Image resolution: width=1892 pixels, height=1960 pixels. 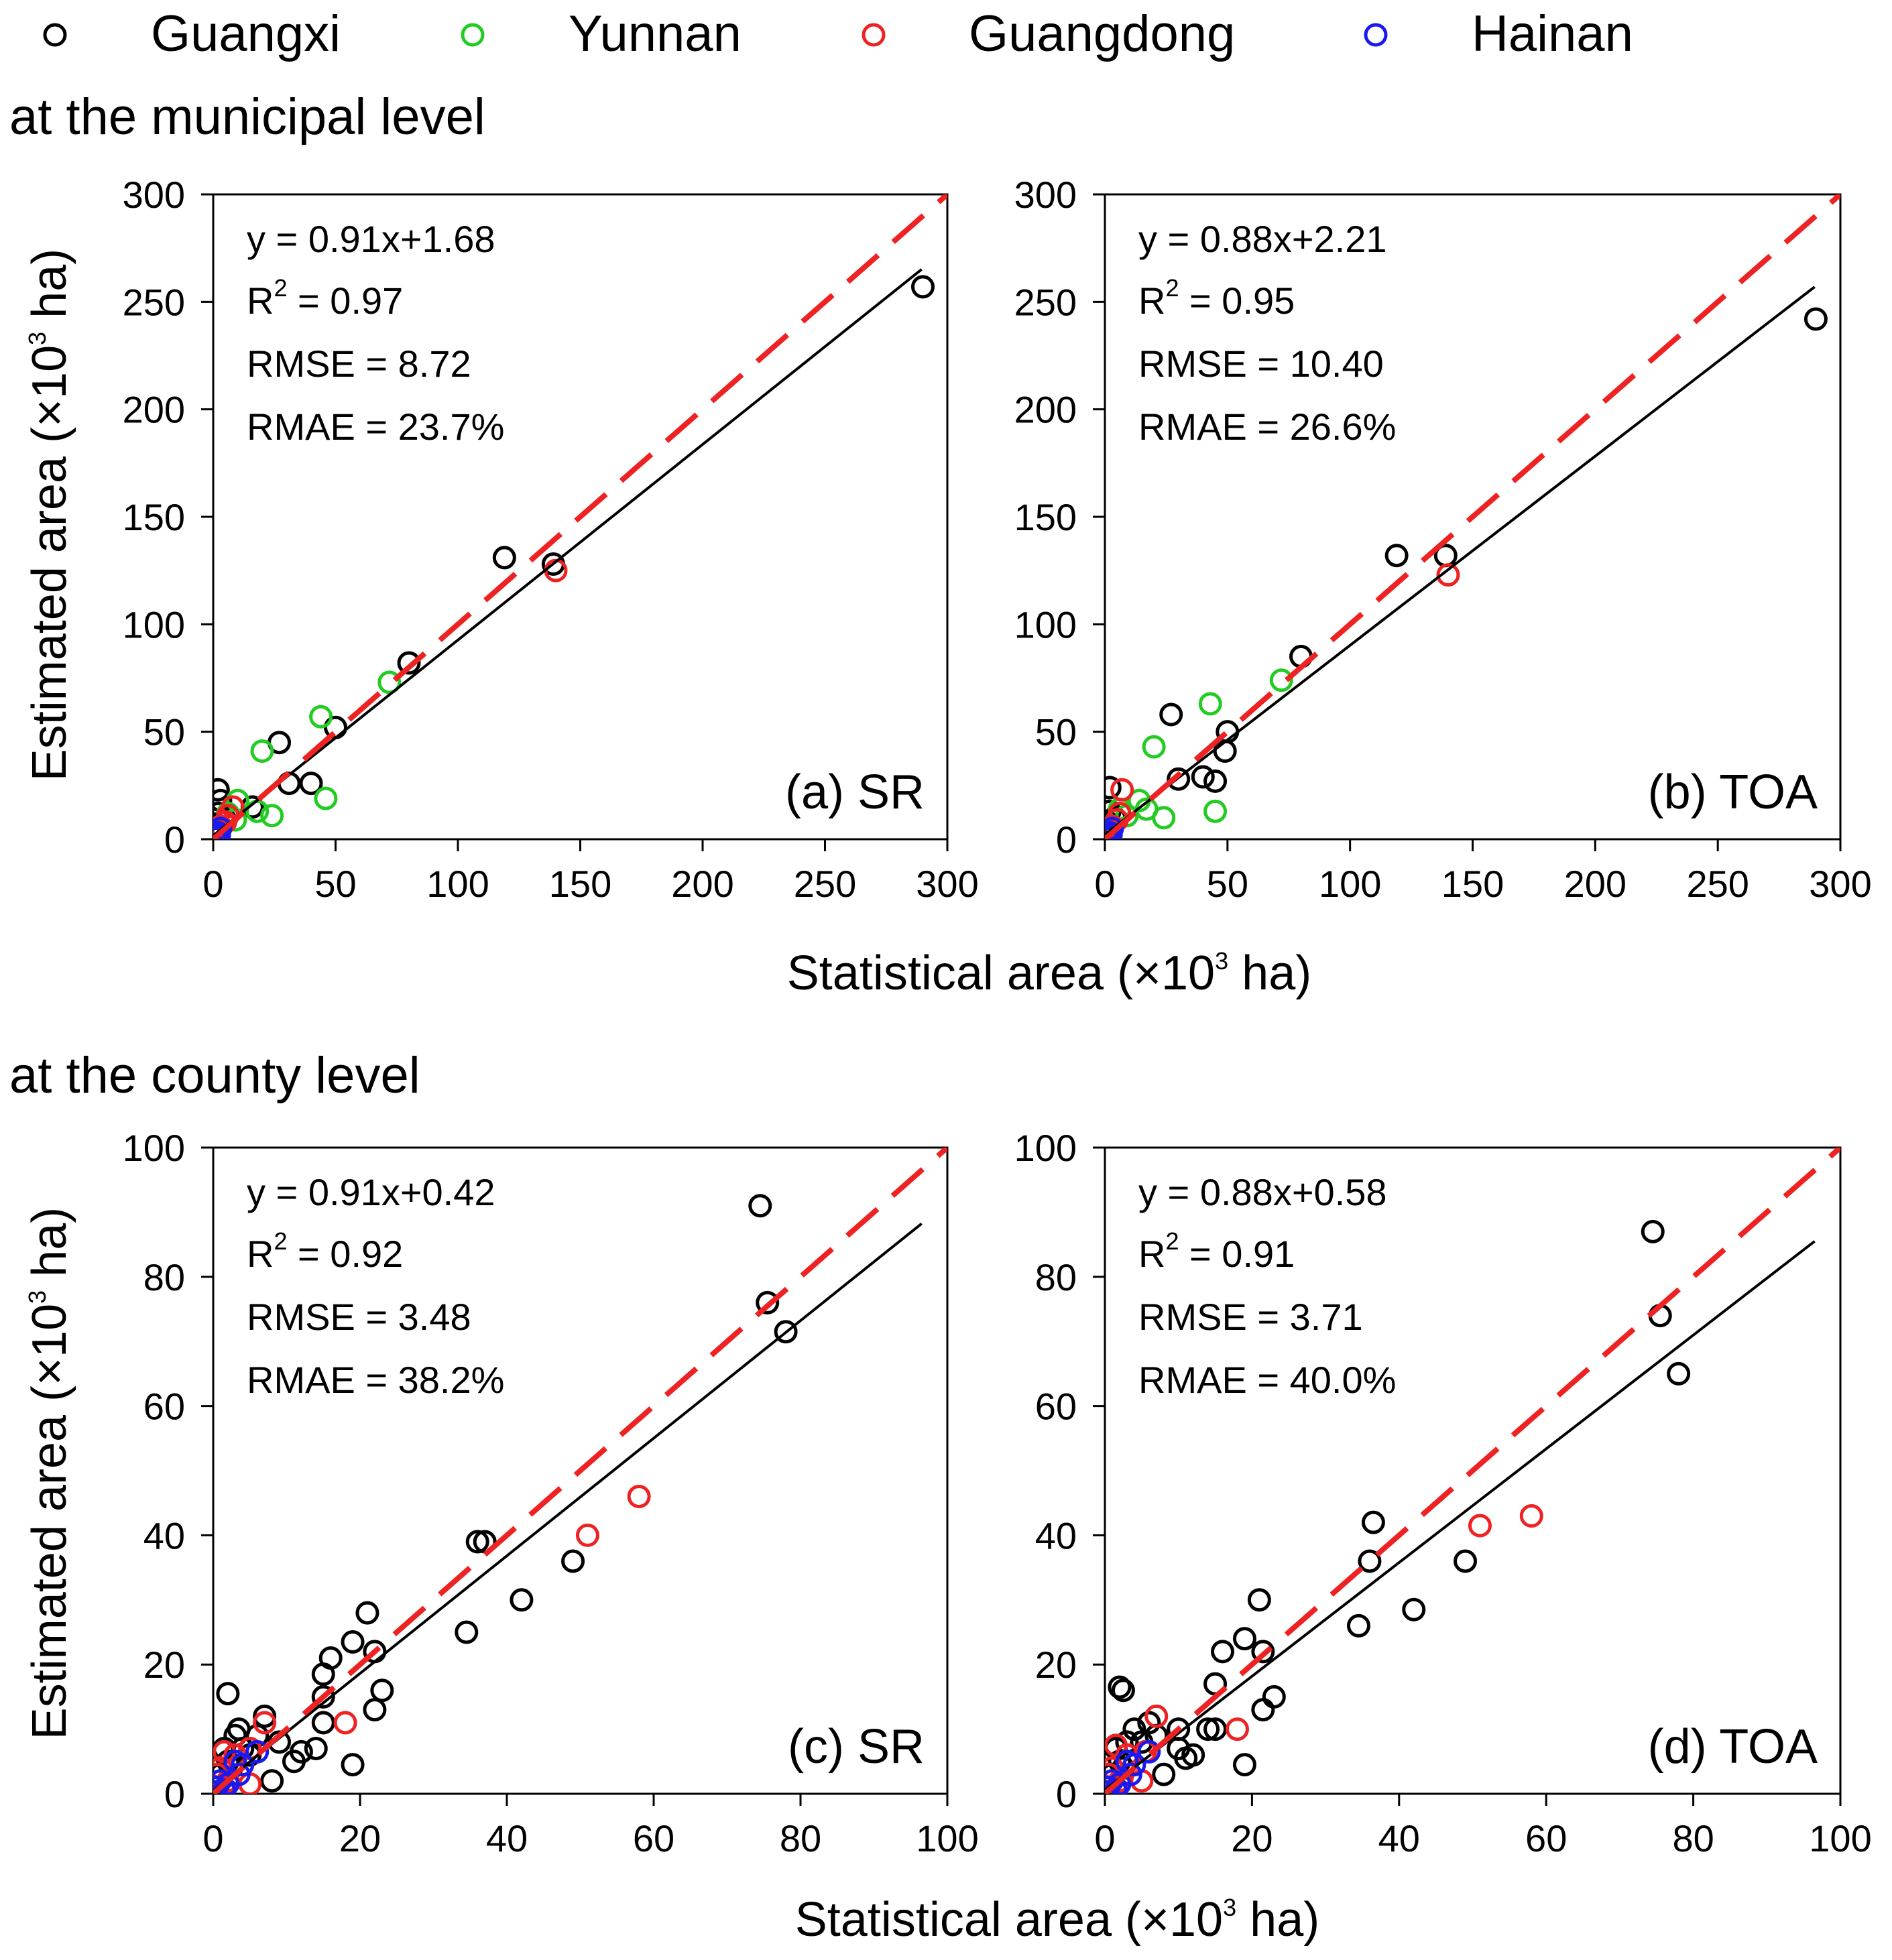 What do you see at coordinates (856, 1747) in the screenshot?
I see `panel-label-c: (c) SR` at bounding box center [856, 1747].